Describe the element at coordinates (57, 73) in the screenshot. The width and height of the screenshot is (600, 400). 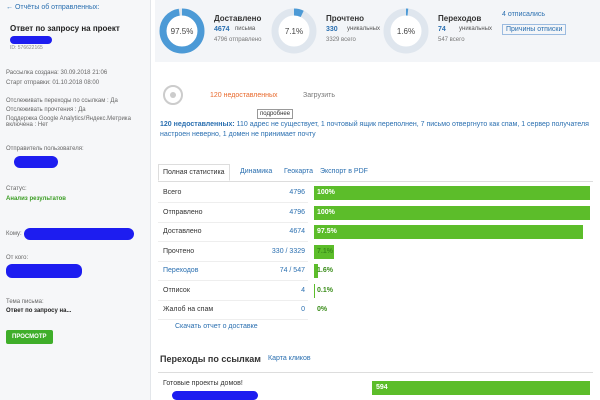
I see `created: Рассылка создана: 30.09.2018 21:06` at that location.